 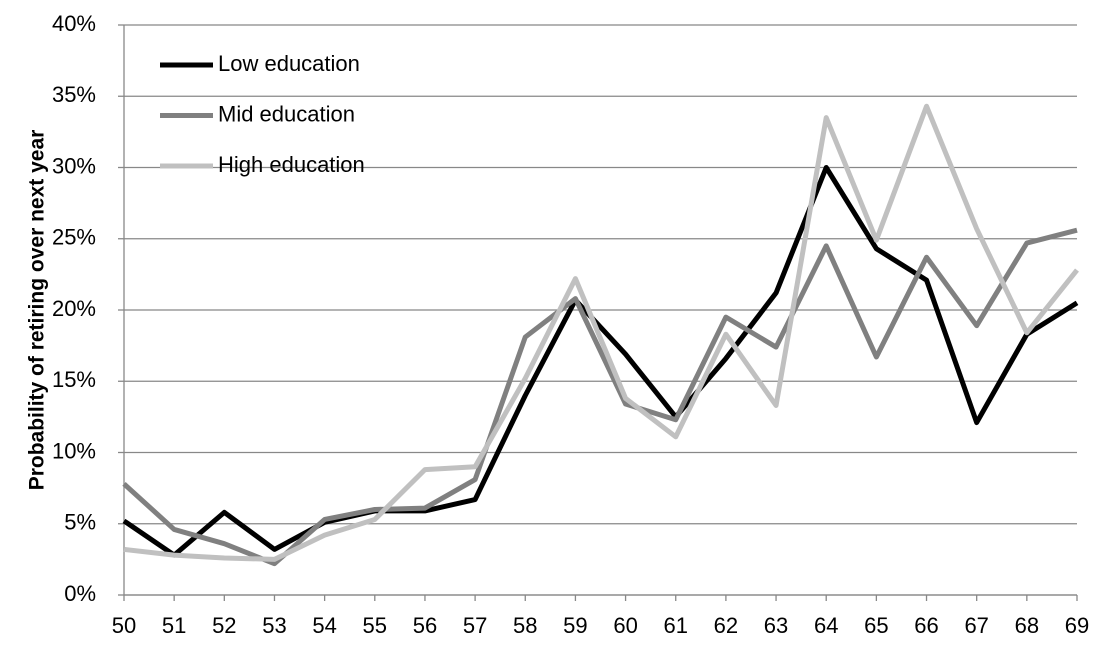 I want to click on x-tick-label: 60, so click(x=625, y=625).